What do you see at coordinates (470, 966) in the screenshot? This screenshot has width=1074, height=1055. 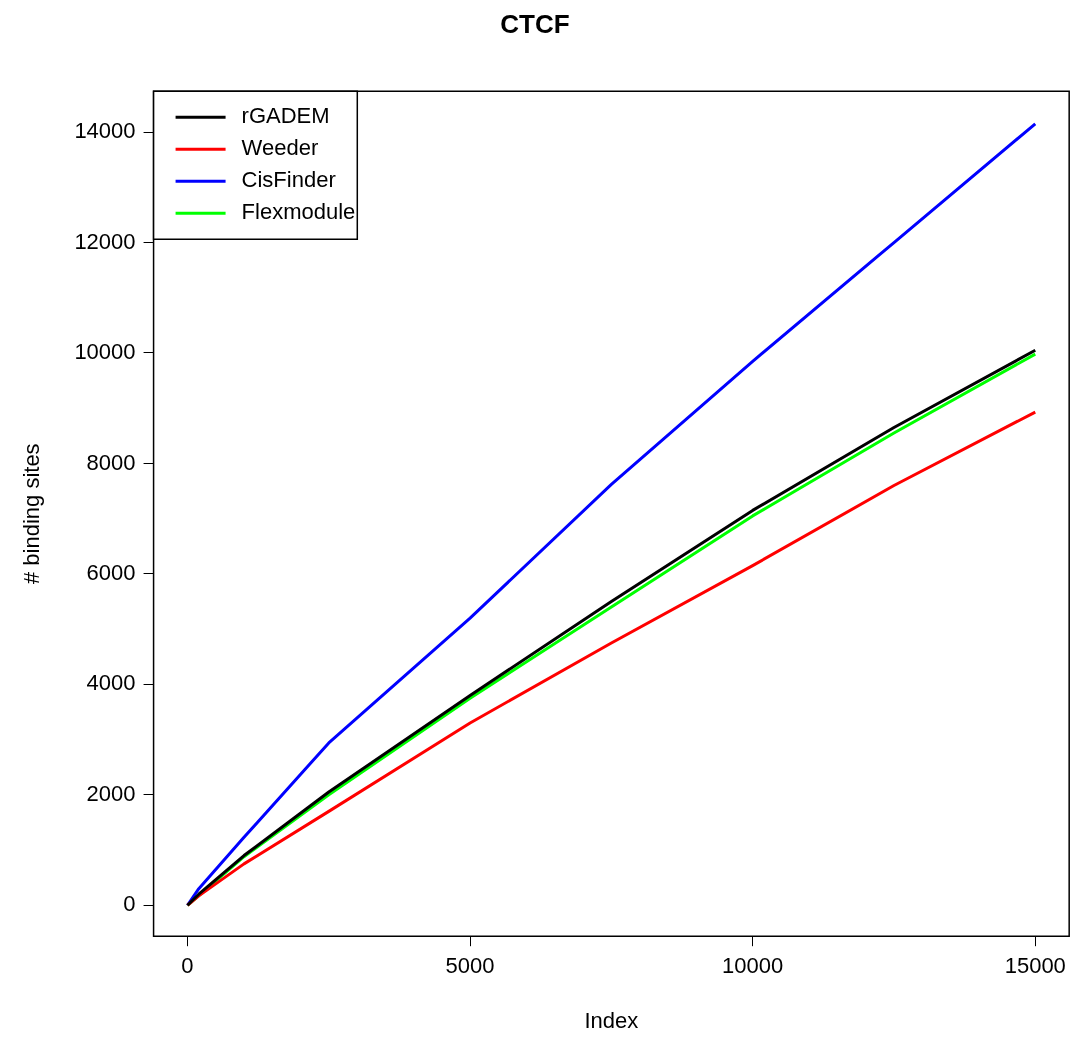 I see `x-tick-label: 5000` at bounding box center [470, 966].